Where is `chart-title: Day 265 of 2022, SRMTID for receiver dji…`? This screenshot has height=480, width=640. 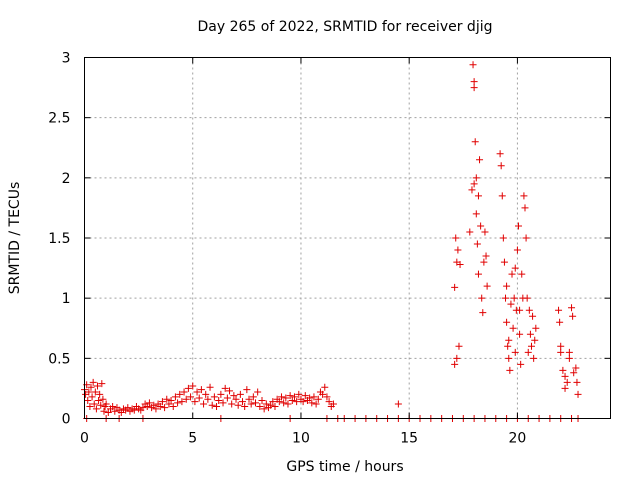
chart-title: Day 265 of 2022, SRMTID for receiver dji… is located at coordinates (345, 27).